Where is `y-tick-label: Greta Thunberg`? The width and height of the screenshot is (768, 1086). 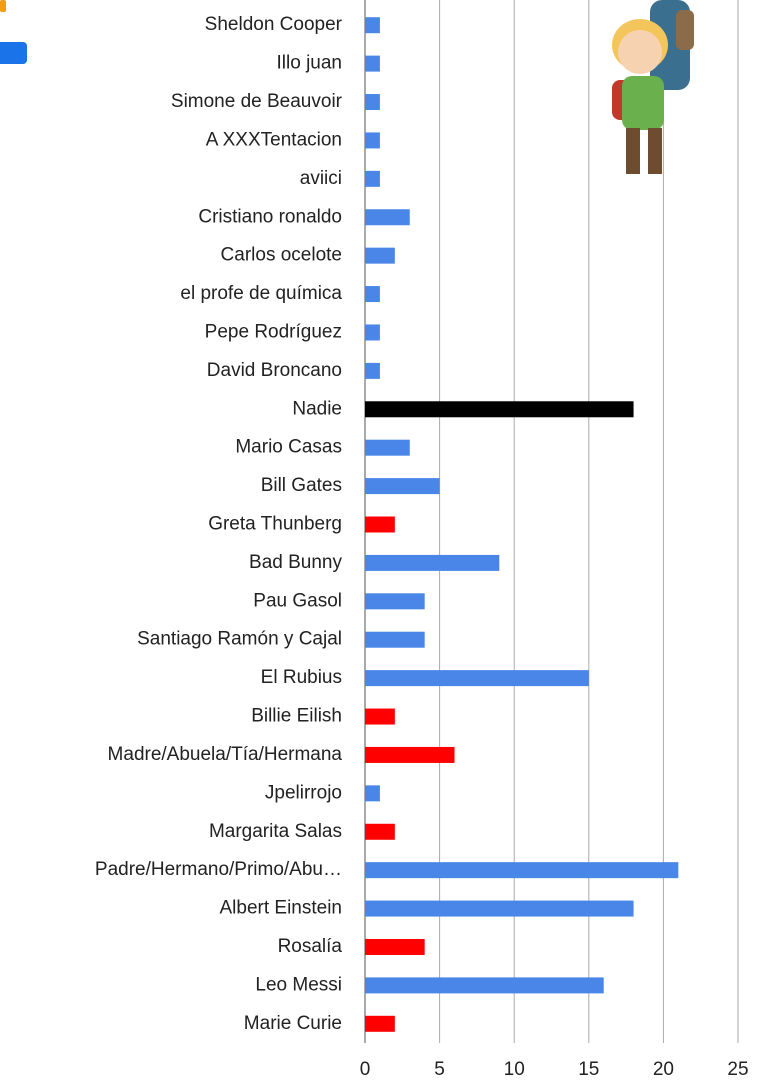 y-tick-label: Greta Thunberg is located at coordinates (275, 524).